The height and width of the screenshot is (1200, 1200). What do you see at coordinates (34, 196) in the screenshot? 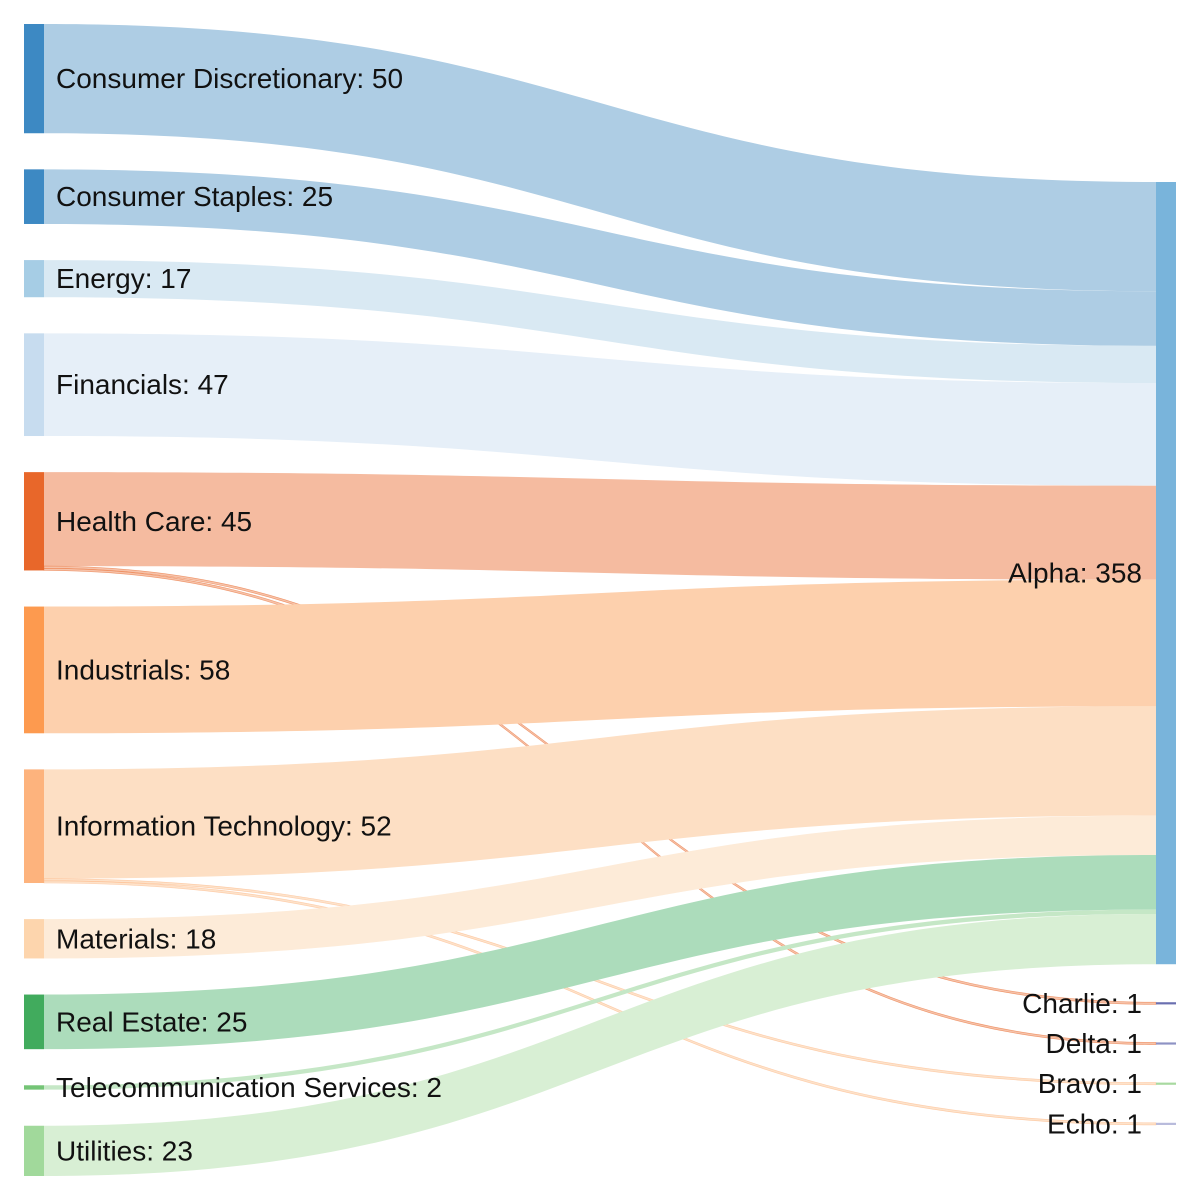
I see `node-consumer-staples` at bounding box center [34, 196].